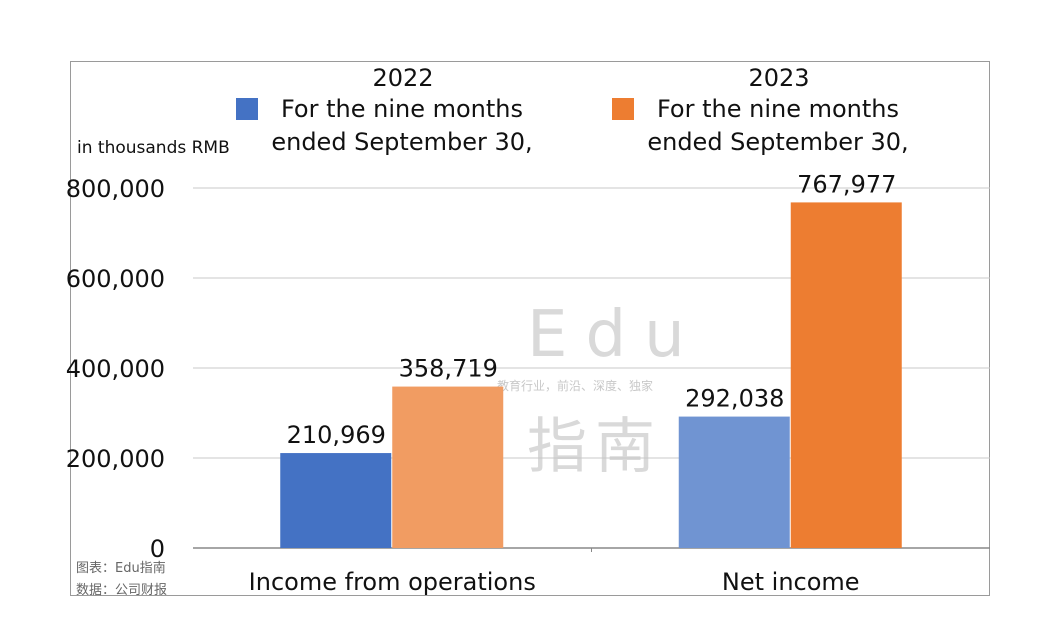 This screenshot has width=1058, height=628. I want to click on legend-label-2022: For the nine months ended September 30,, so click(402, 126).